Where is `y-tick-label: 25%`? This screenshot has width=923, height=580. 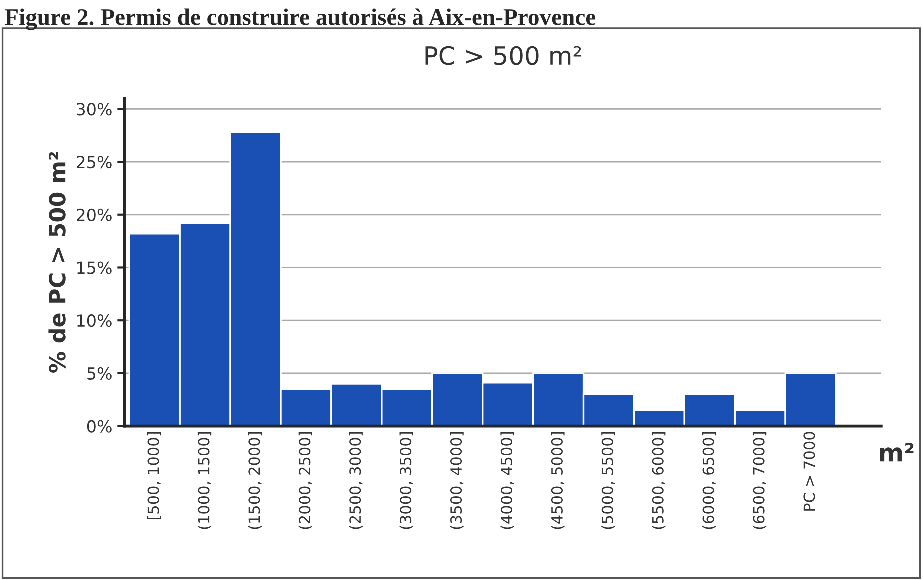
y-tick-label: 25% is located at coordinates (94, 162).